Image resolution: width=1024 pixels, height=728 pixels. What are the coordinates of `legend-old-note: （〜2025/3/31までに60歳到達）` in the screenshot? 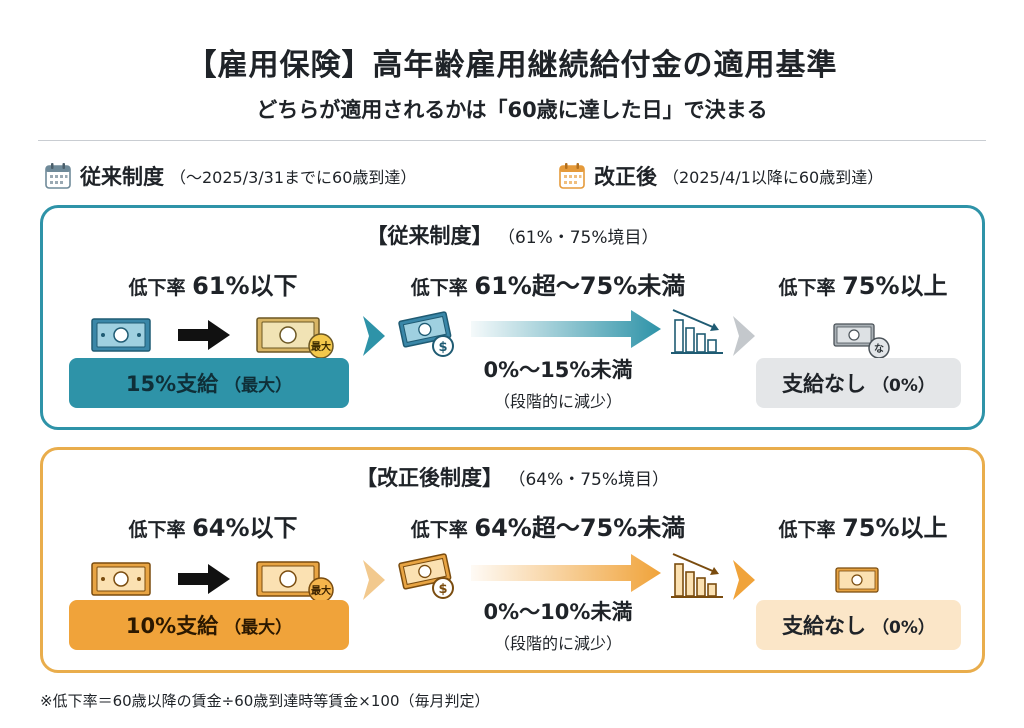 It's located at (293, 177).